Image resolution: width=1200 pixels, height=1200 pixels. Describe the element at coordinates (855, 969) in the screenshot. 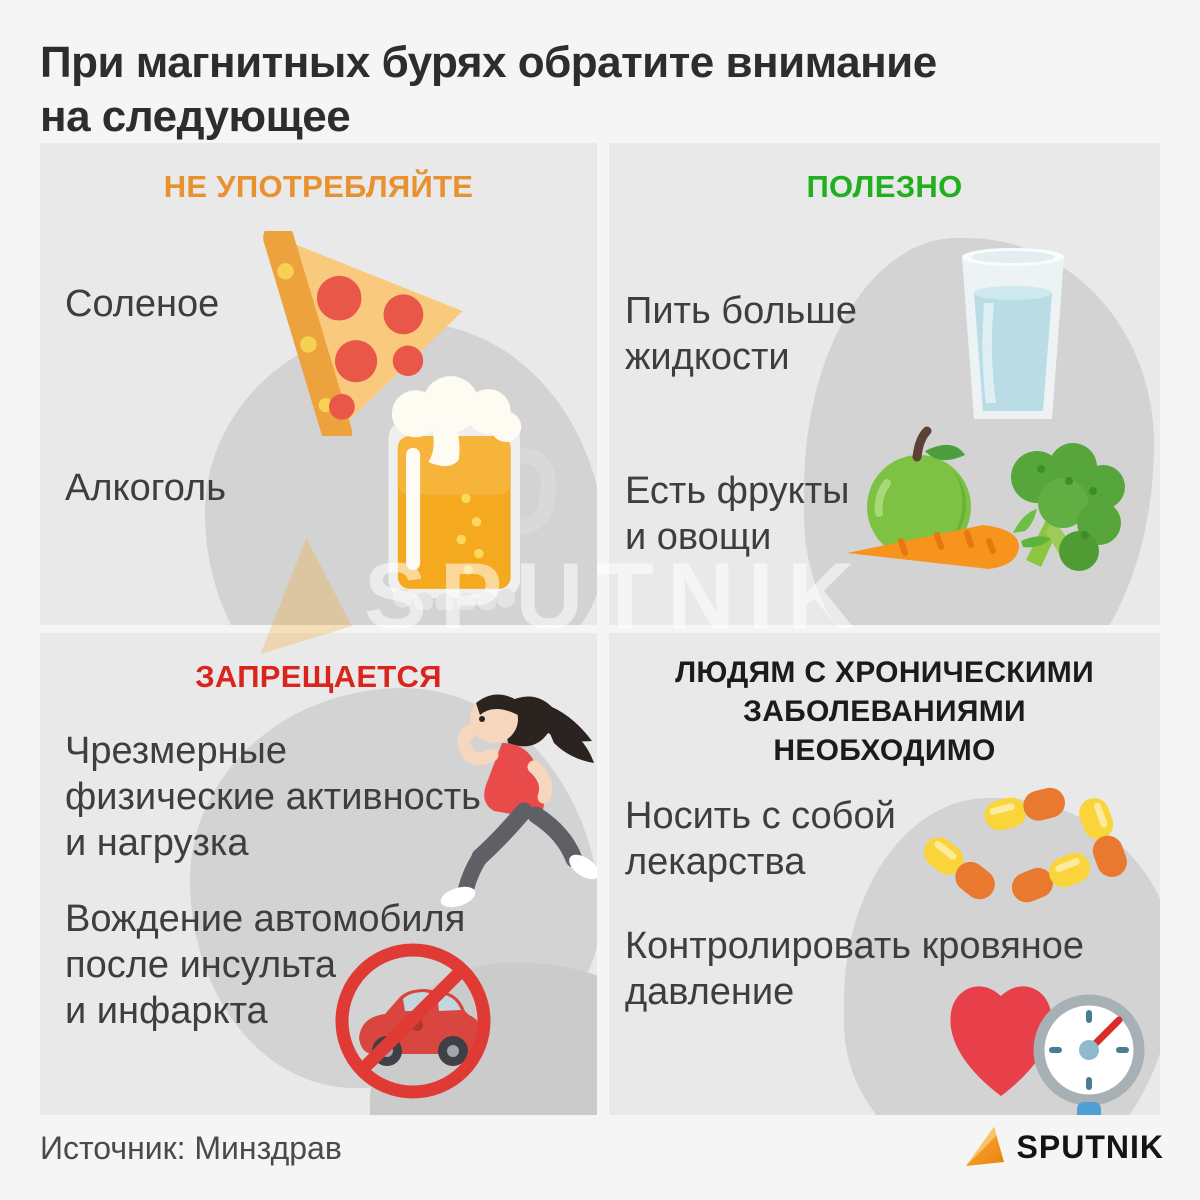

I see `item-label-blood-pressure: Контролировать кровяное давление` at that location.